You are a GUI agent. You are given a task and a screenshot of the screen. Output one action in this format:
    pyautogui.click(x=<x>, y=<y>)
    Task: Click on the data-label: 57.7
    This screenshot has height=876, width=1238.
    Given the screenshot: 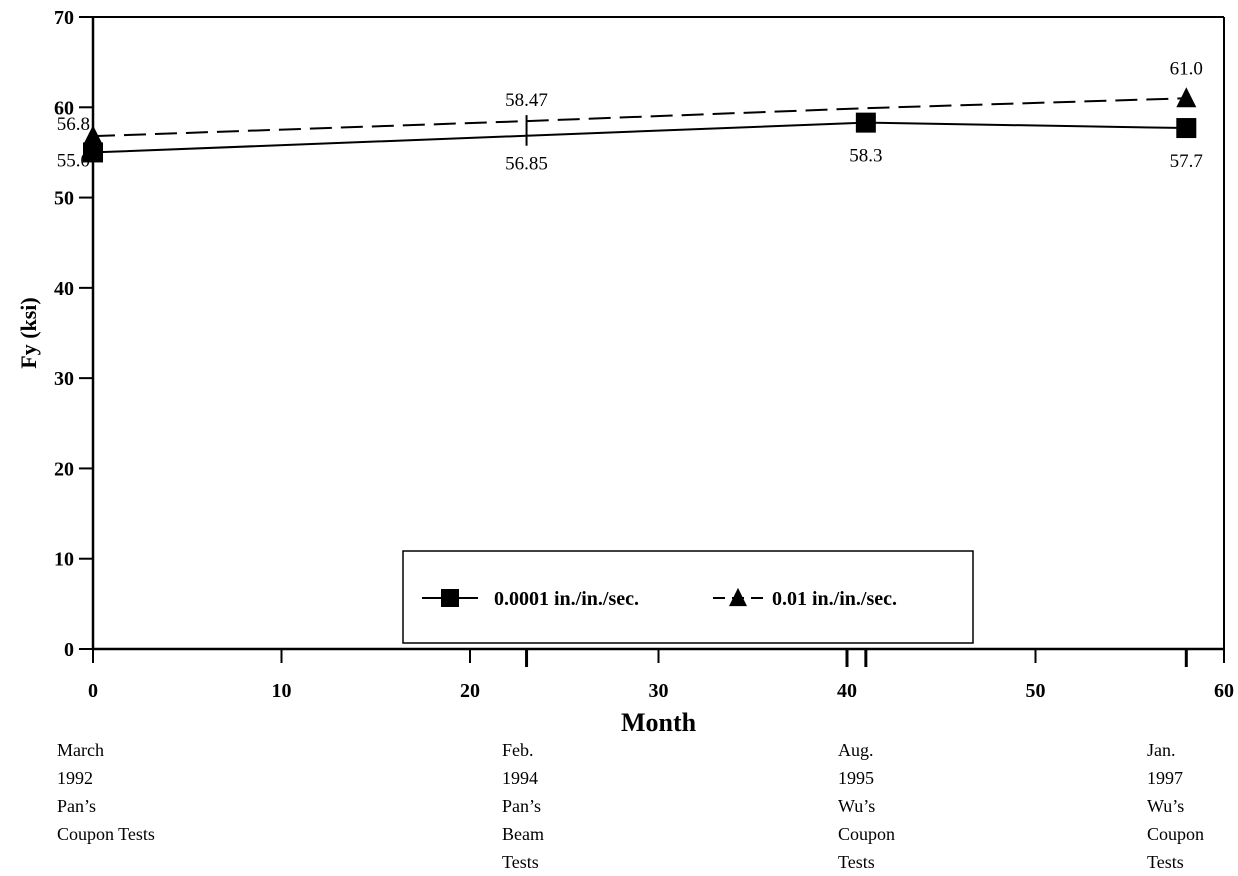 What is the action you would take?
    pyautogui.click(x=1186, y=161)
    